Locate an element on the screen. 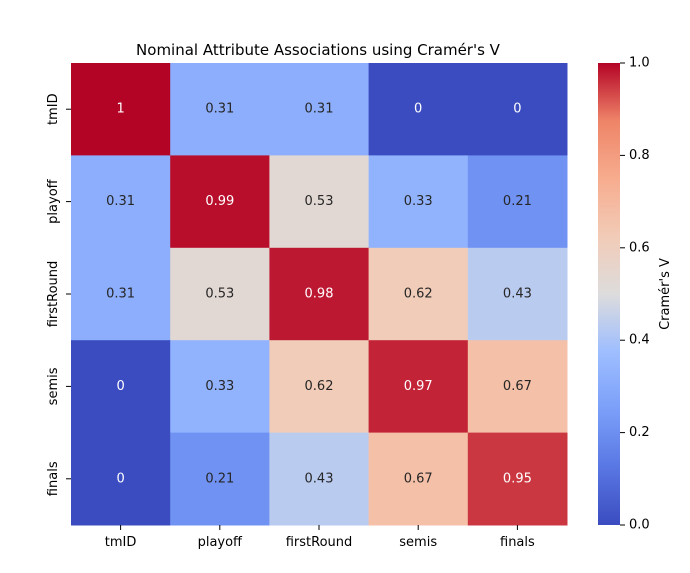 This screenshot has height=573, width=690. colorbar-tick-label: 0.2 is located at coordinates (639, 432).